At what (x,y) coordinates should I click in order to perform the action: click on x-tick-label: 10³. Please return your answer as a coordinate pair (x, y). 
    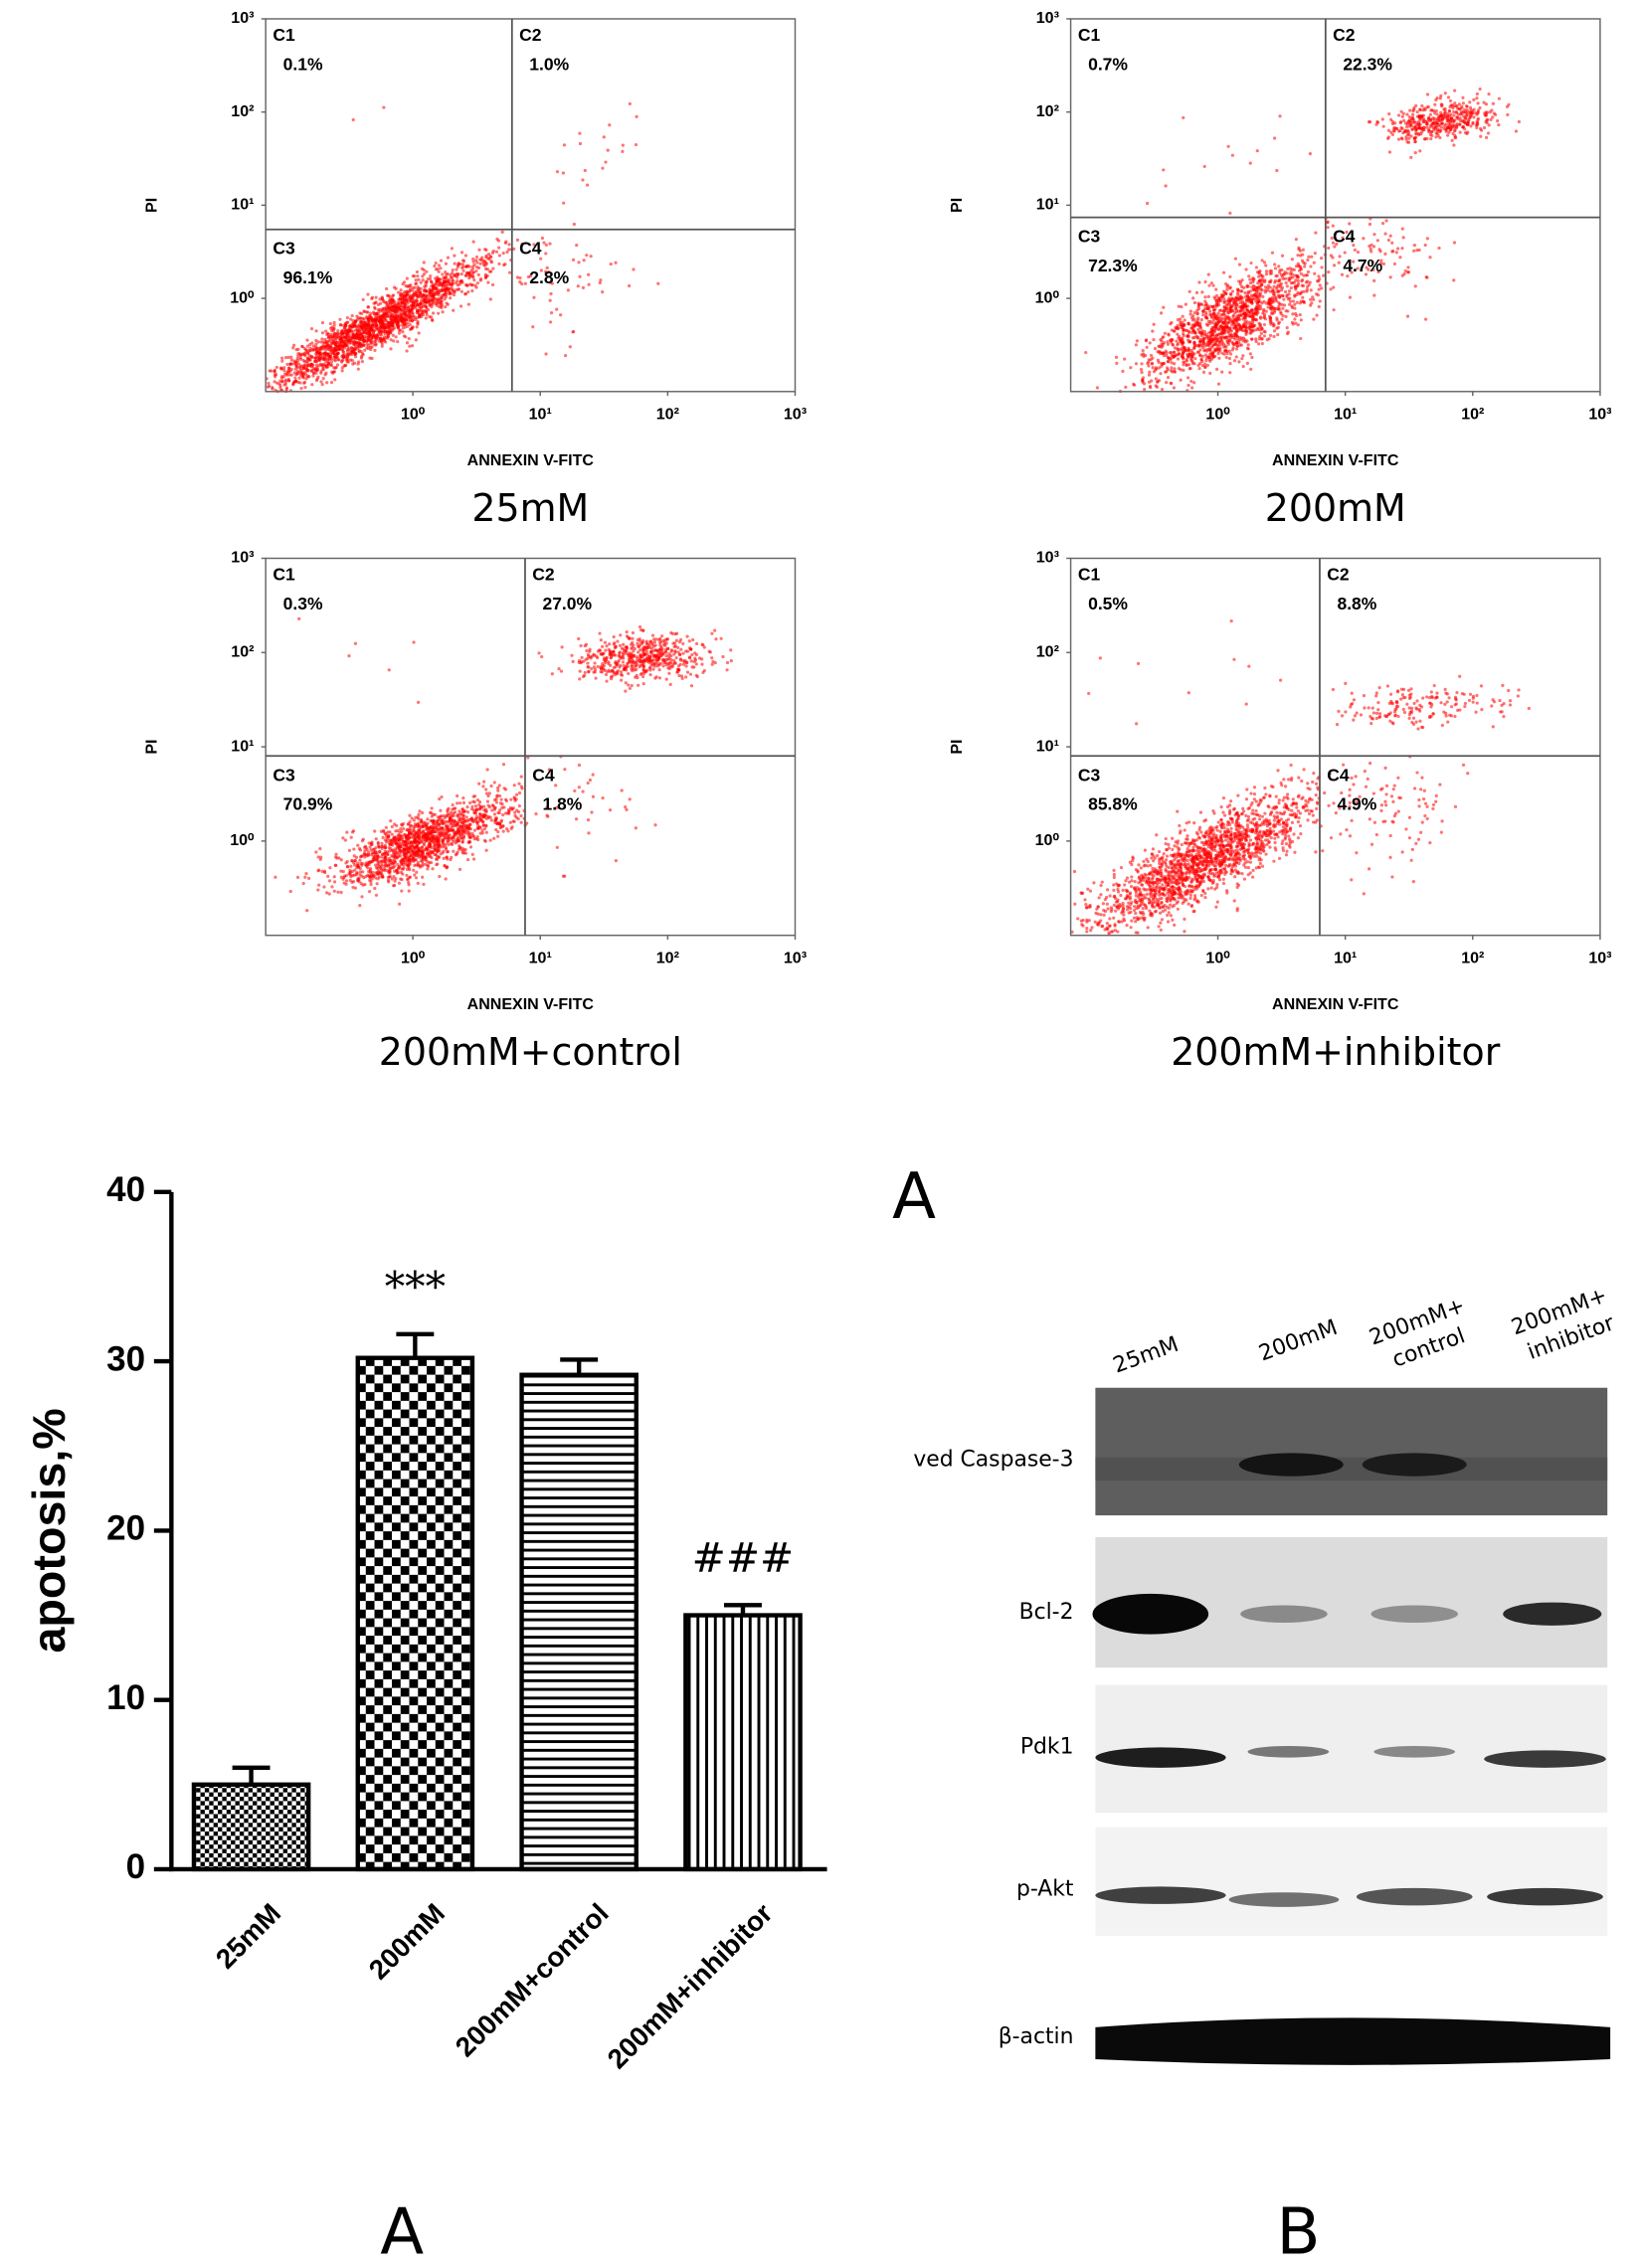
    Looking at the image, I should click on (795, 414).